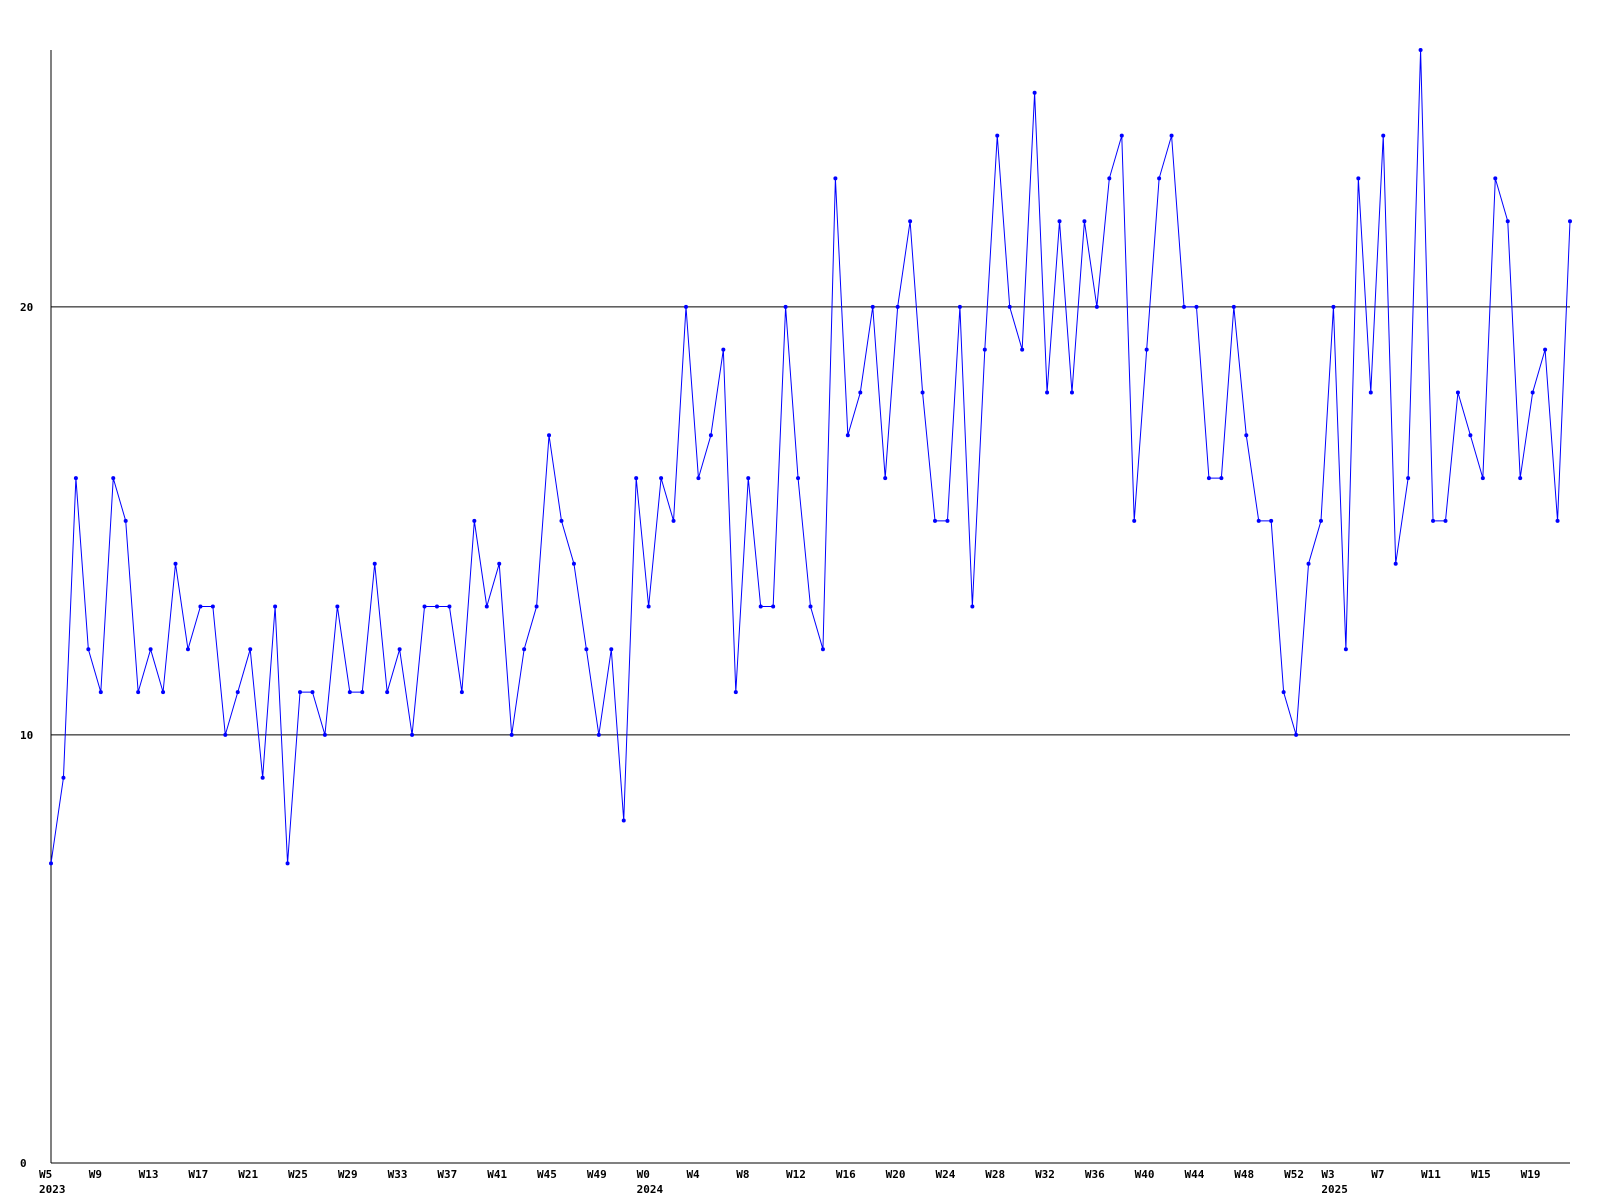 Image resolution: width=1600 pixels, height=1200 pixels. What do you see at coordinates (1531, 1174) in the screenshot?
I see `x-tick-label: W19` at bounding box center [1531, 1174].